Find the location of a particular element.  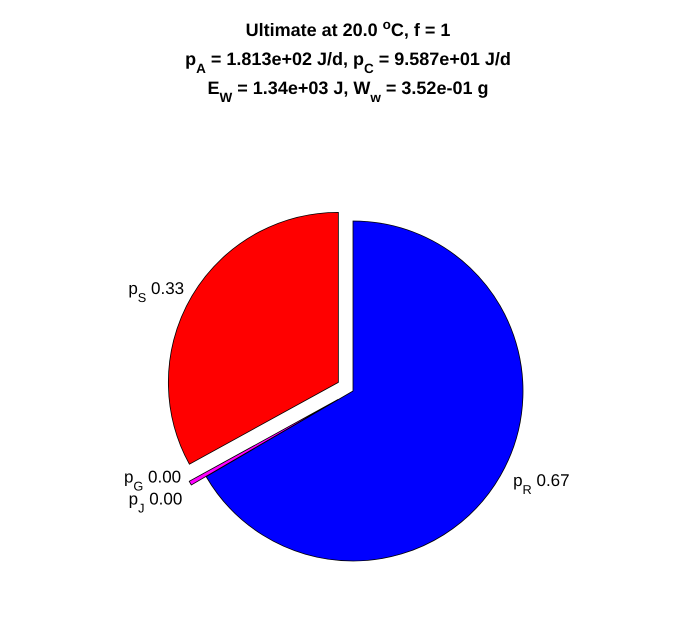

text: p$_{A}$ = 1.813e+02 J/d, p$_{C}$ = 9.587e+01 J/d E$_{W}$ = 1.34e+03 J, W$_{w}$ = 3.52e-01 g is located at coordinates (348, 76).